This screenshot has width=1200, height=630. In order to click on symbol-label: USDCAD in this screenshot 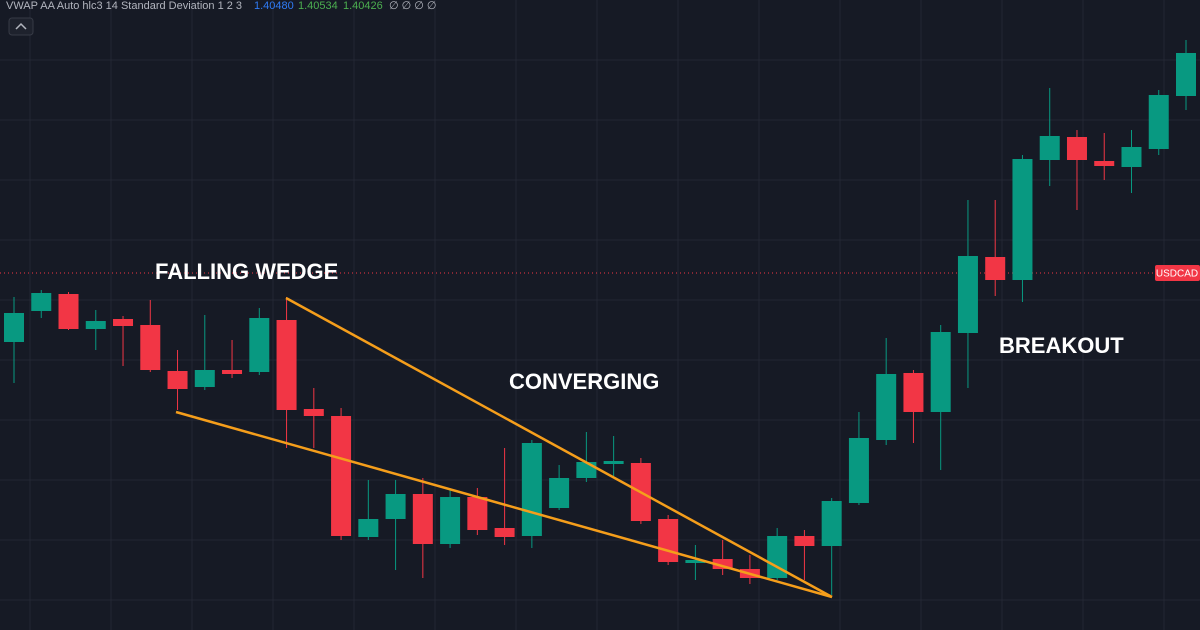, I will do `click(1177, 274)`.